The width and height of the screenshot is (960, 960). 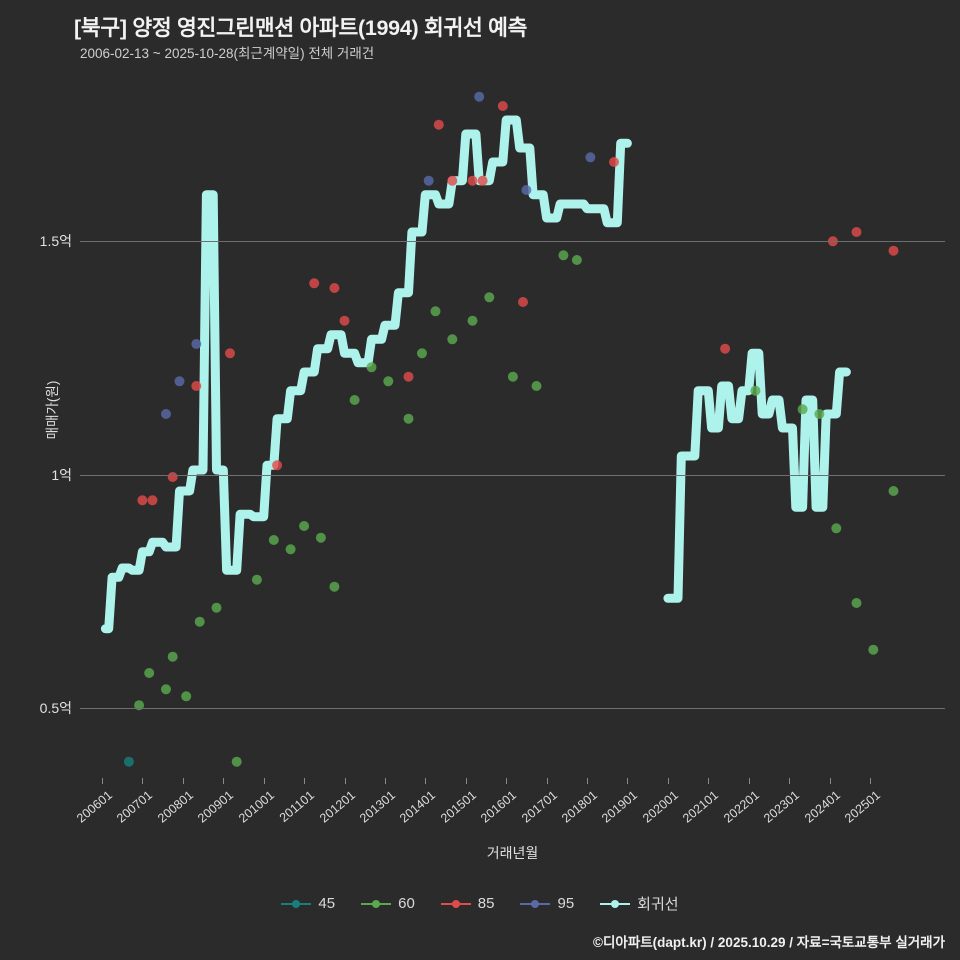 What do you see at coordinates (467, 903) in the screenshot?
I see `legend-item: 85` at bounding box center [467, 903].